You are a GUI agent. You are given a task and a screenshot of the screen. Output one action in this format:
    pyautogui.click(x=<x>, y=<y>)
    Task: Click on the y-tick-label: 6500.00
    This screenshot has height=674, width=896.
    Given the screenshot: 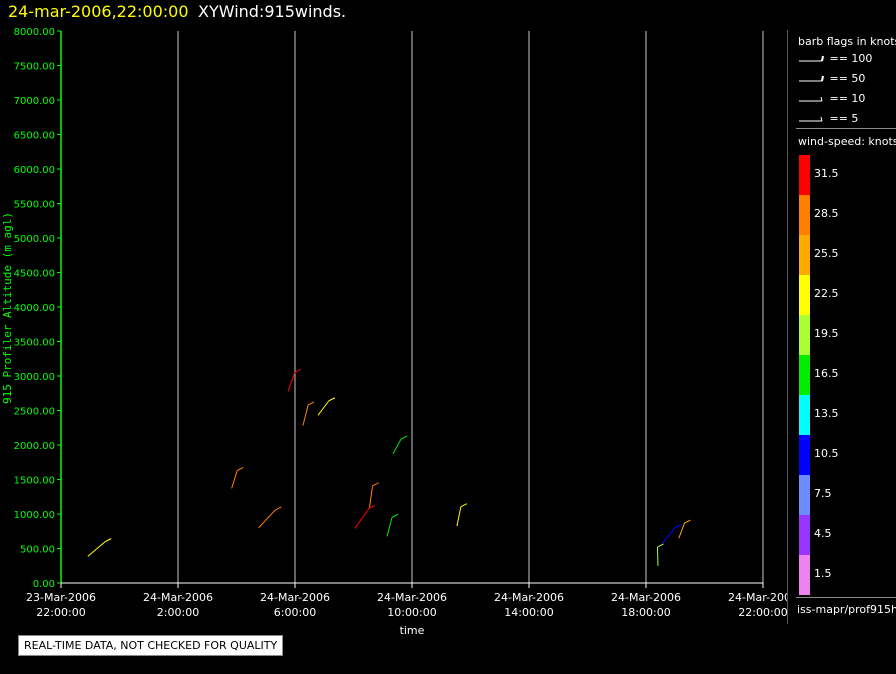 What is the action you would take?
    pyautogui.click(x=34, y=136)
    